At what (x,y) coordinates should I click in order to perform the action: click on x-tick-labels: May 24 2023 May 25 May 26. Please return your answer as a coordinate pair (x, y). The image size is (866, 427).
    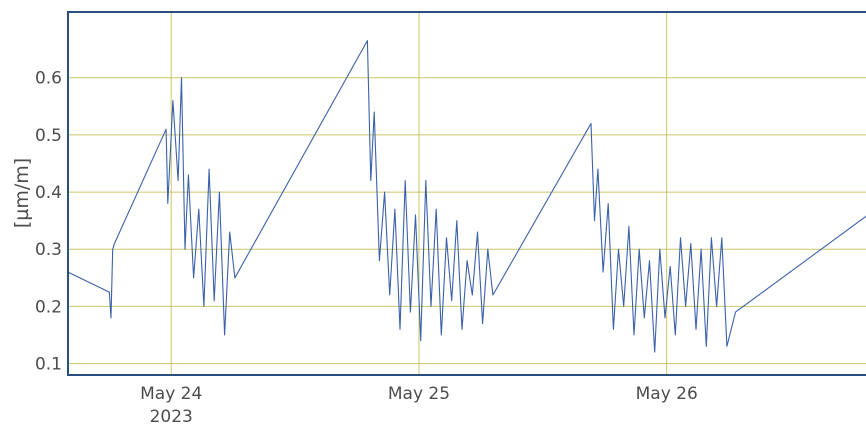
    Looking at the image, I should click on (419, 405).